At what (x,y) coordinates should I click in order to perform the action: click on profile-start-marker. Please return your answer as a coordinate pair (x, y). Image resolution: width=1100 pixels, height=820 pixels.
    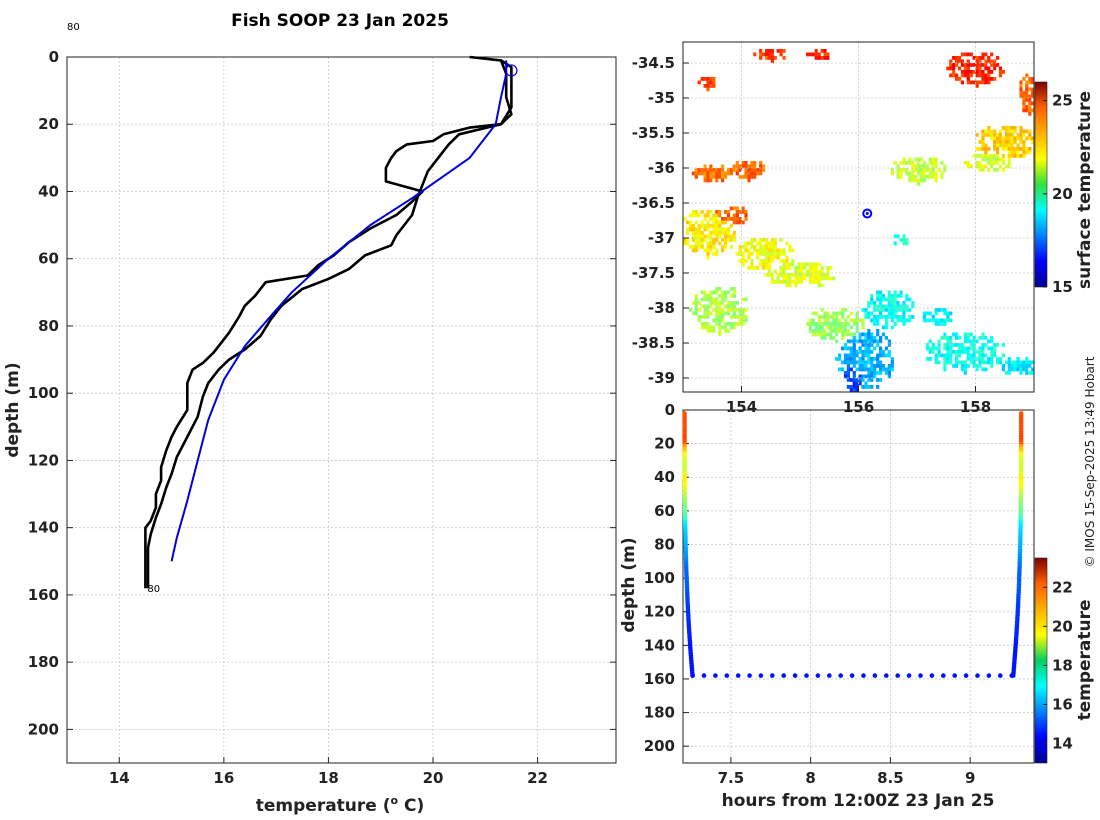
    Looking at the image, I should click on (511, 70).